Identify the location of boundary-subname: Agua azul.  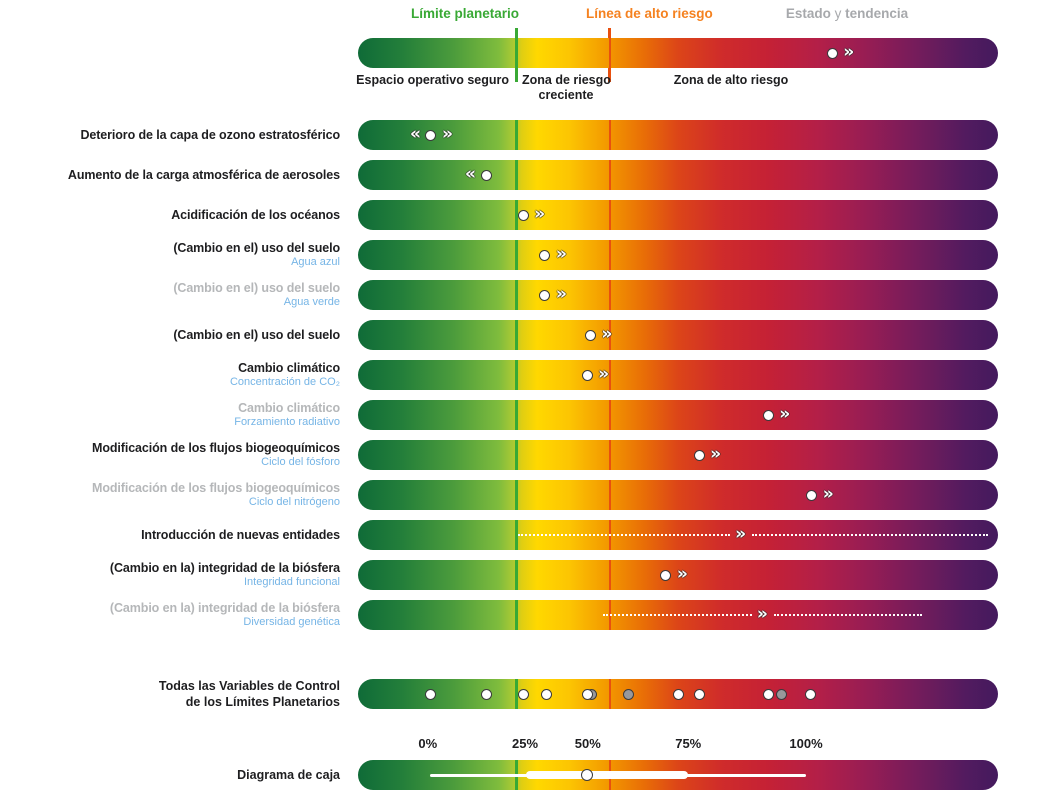
(315, 262).